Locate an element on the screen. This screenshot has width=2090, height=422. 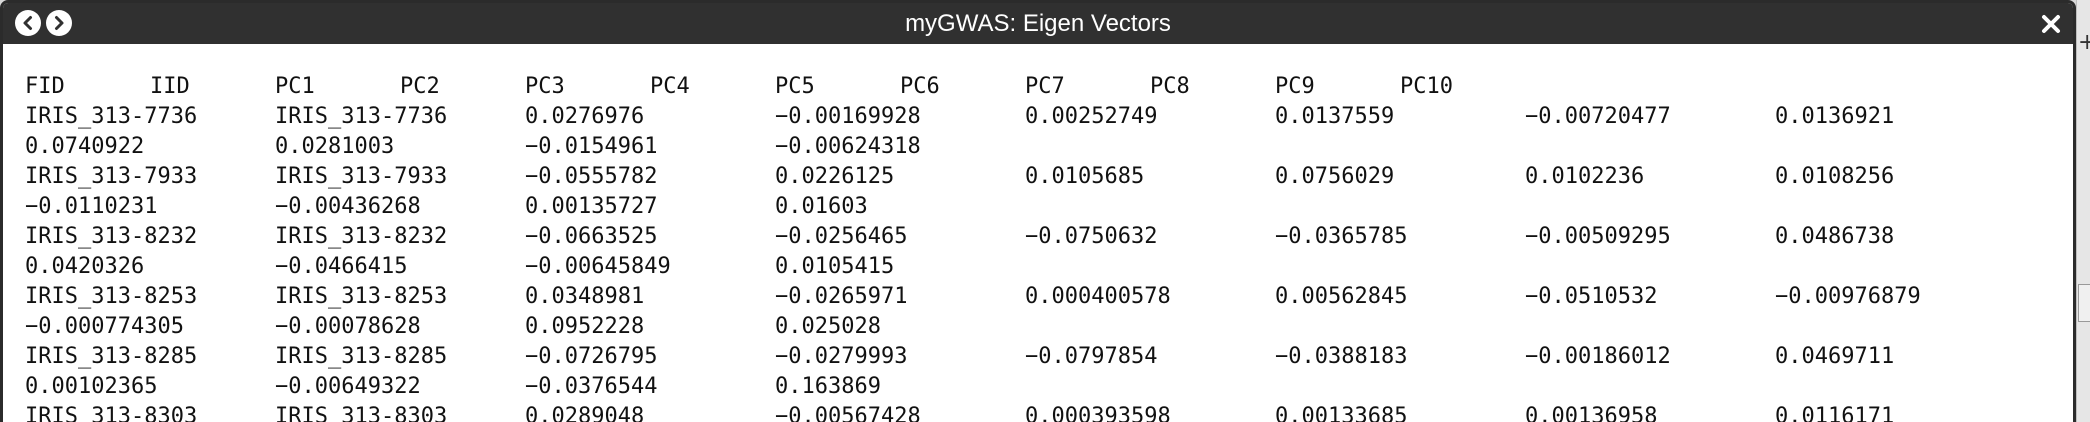
text-cell: 0.0281003 is located at coordinates (335, 146).